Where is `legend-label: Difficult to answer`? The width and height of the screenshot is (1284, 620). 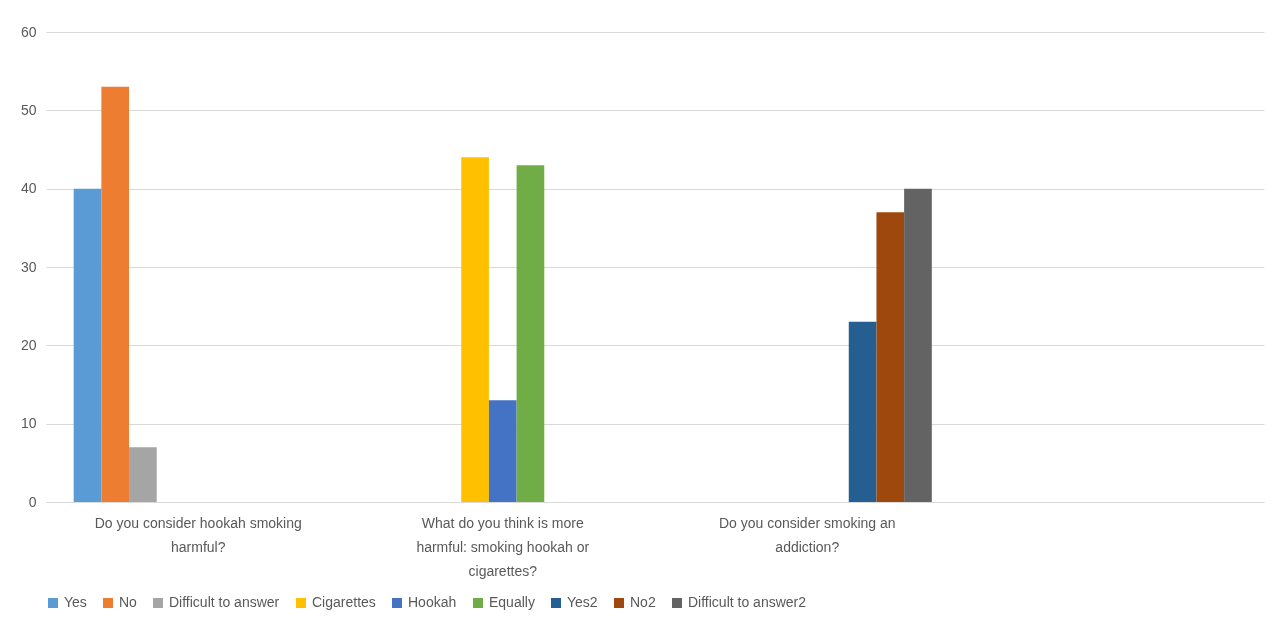 legend-label: Difficult to answer is located at coordinates (224, 602).